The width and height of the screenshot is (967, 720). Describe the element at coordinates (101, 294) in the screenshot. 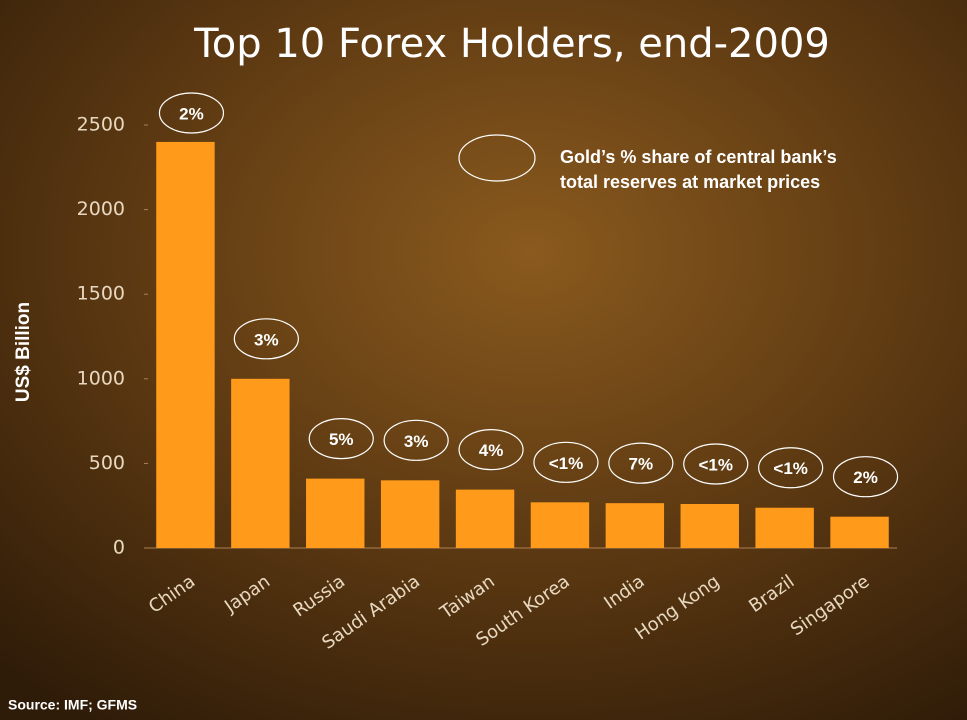

I see `y-tick-label: 1500` at that location.